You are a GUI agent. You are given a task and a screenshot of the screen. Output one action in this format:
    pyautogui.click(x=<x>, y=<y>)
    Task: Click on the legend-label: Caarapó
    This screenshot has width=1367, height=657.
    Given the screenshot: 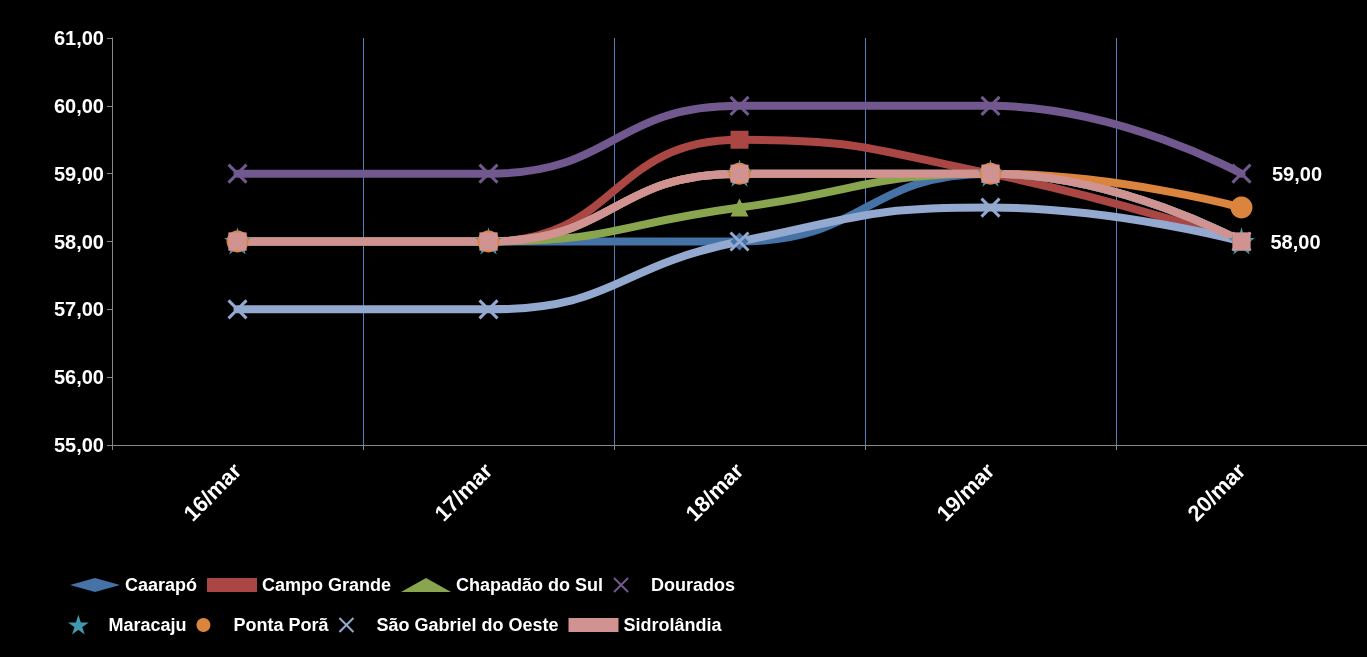 What is the action you would take?
    pyautogui.click(x=161, y=585)
    